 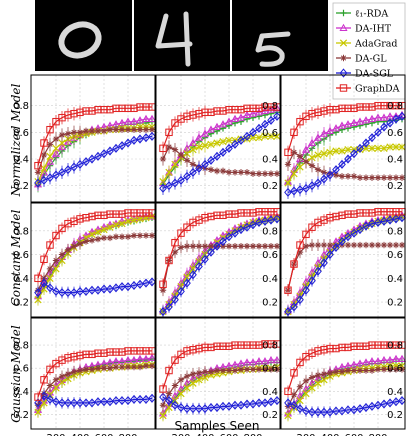 I want to click on x-tick-label: 600, so click(x=103, y=434).